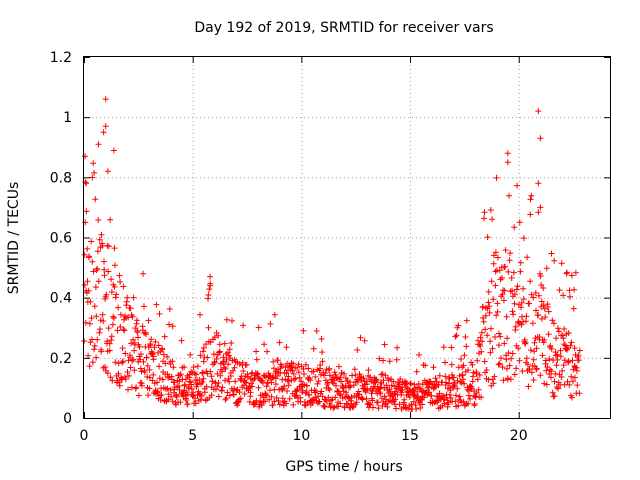  I want to click on x-tick-label: 10, so click(301, 436).